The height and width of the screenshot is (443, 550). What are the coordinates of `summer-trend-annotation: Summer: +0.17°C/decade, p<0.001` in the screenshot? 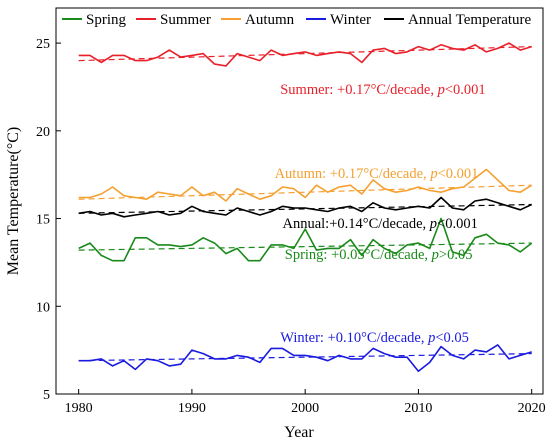 It's located at (382, 90).